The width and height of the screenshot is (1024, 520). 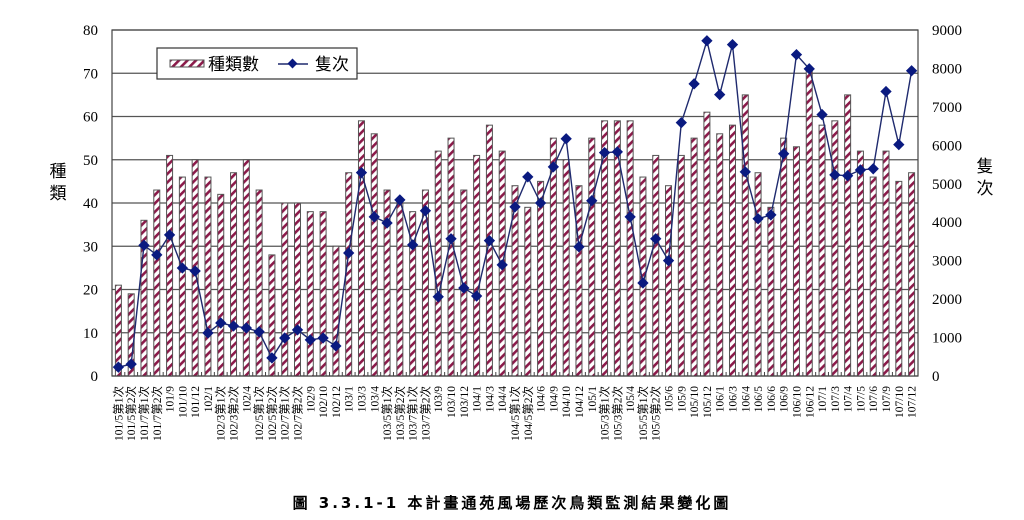 What do you see at coordinates (887, 399) in the screenshot?
I see `category-label: 107/9` at bounding box center [887, 399].